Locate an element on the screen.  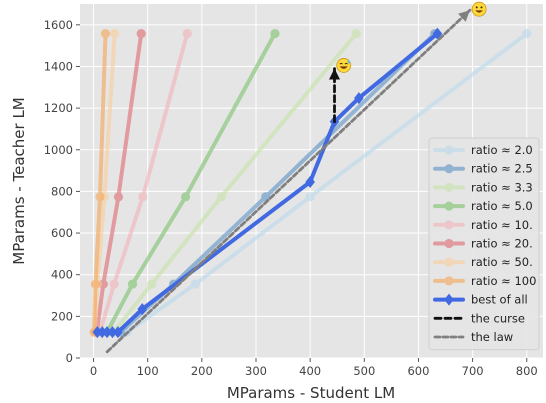
arrow-head-the-law is located at coordinates (464, 16).